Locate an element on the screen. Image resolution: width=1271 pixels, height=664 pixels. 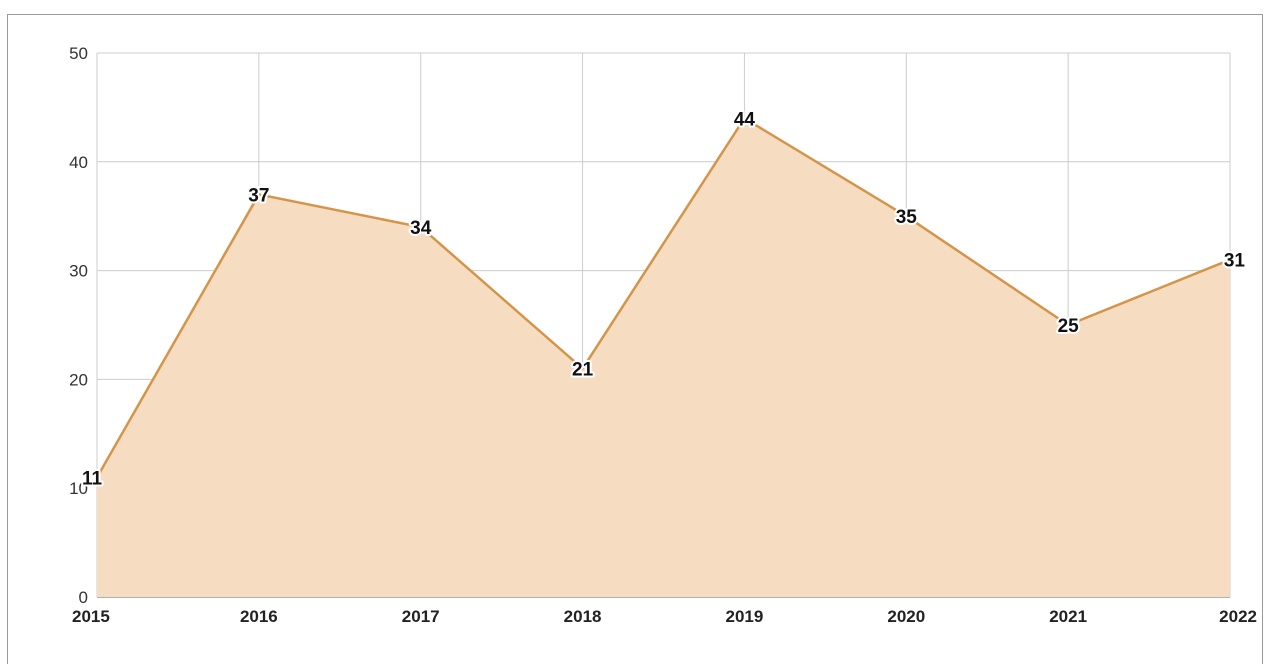
data-label: 44 is located at coordinates (745, 119).